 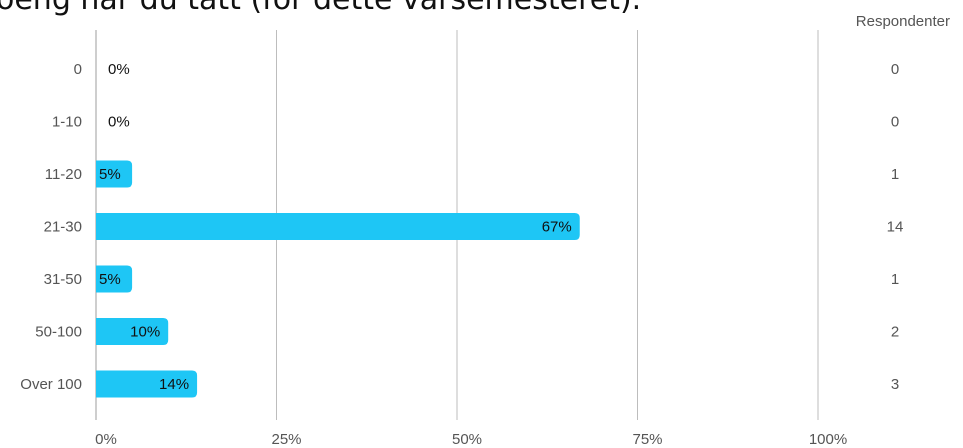 I want to click on value-label: 14%, so click(x=174, y=384).